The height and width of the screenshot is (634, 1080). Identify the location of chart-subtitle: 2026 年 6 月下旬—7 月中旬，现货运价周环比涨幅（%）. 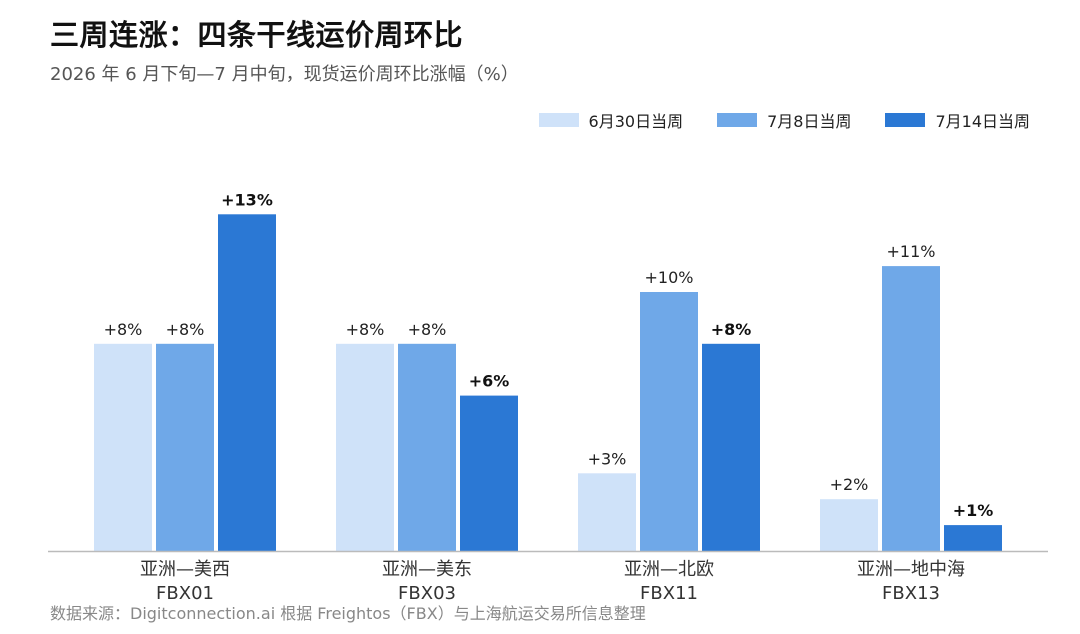
(284, 74).